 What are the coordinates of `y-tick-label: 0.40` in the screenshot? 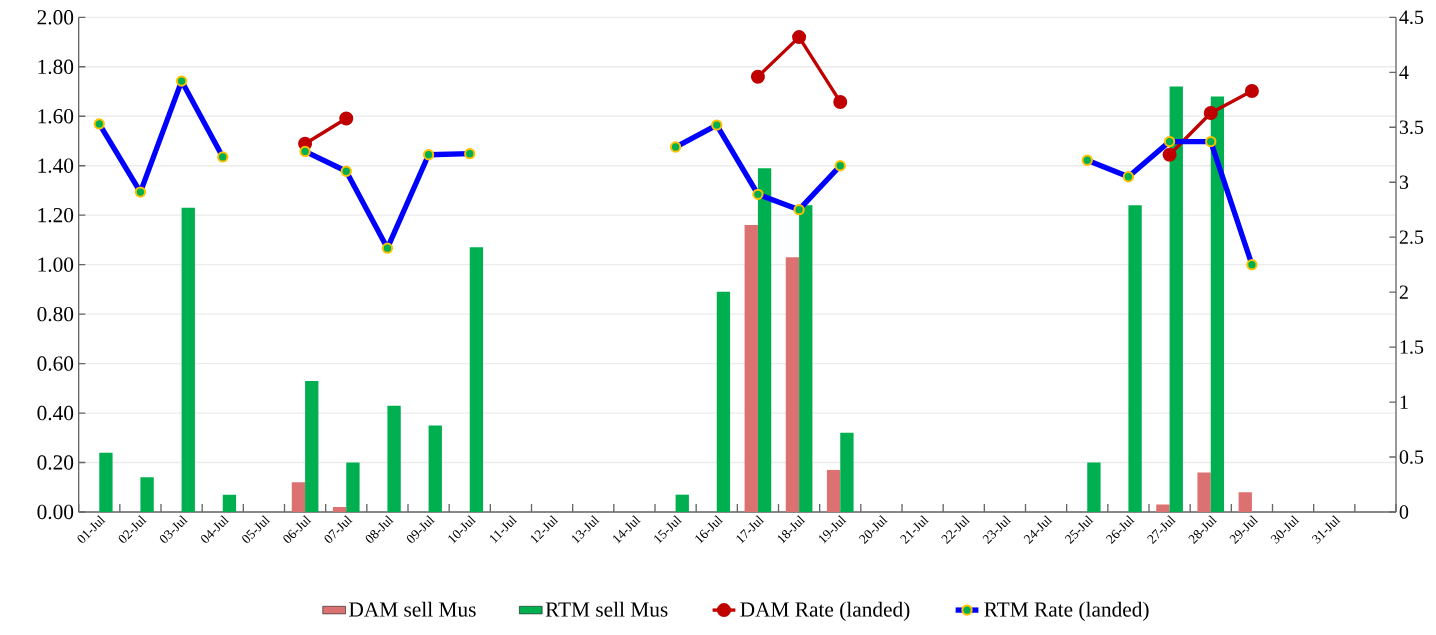 It's located at (55, 413).